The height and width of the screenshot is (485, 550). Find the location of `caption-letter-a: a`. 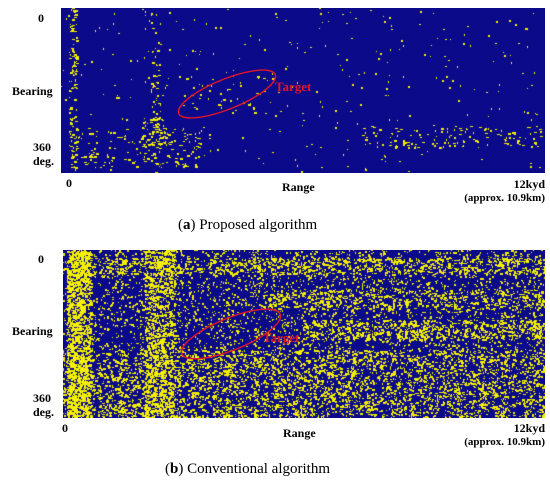

caption-letter-a: a is located at coordinates (187, 225).